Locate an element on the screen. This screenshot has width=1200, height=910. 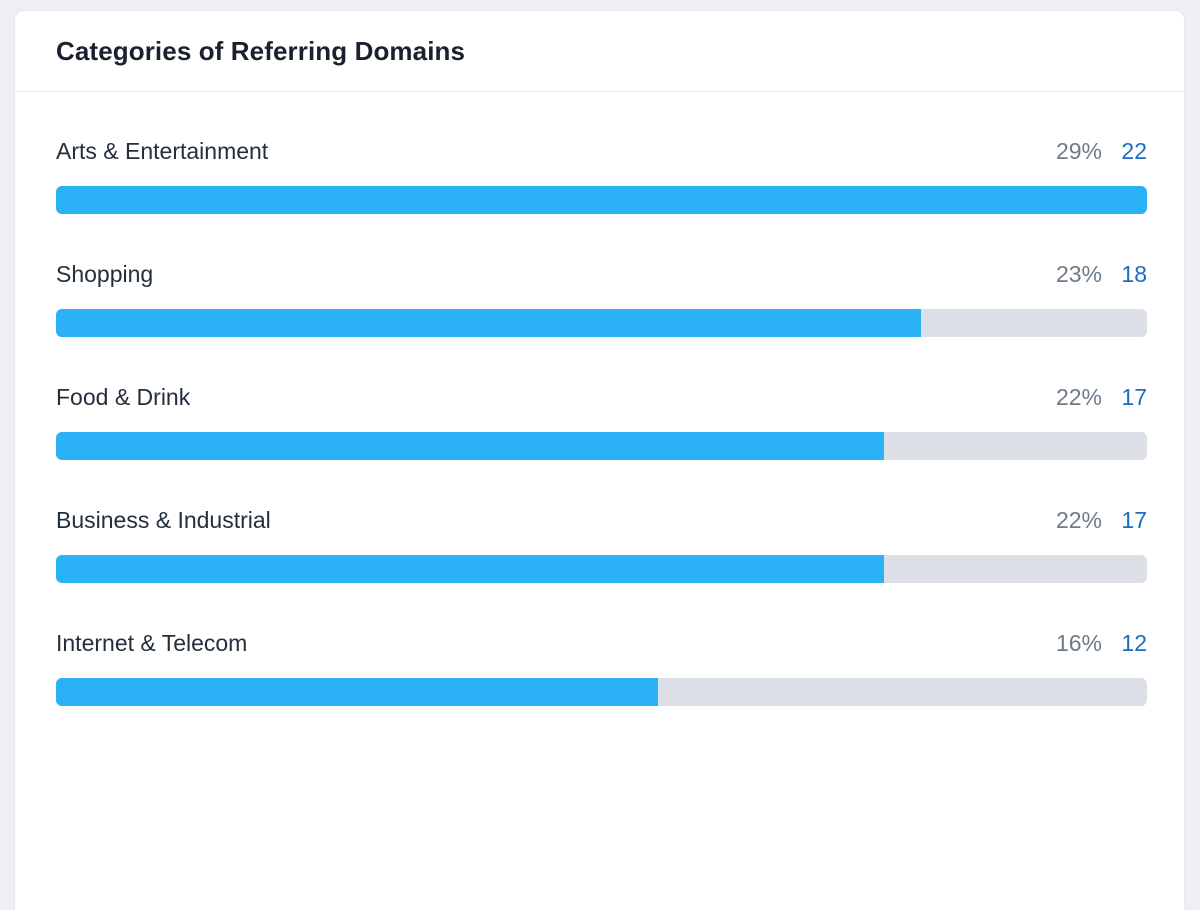
category-percent: 16% is located at coordinates (1078, 643).